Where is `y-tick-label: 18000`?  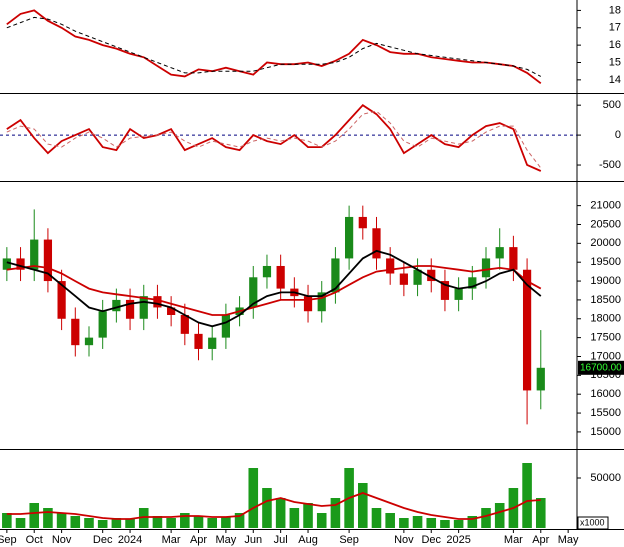
y-tick-label: 18000 is located at coordinates (605, 319).